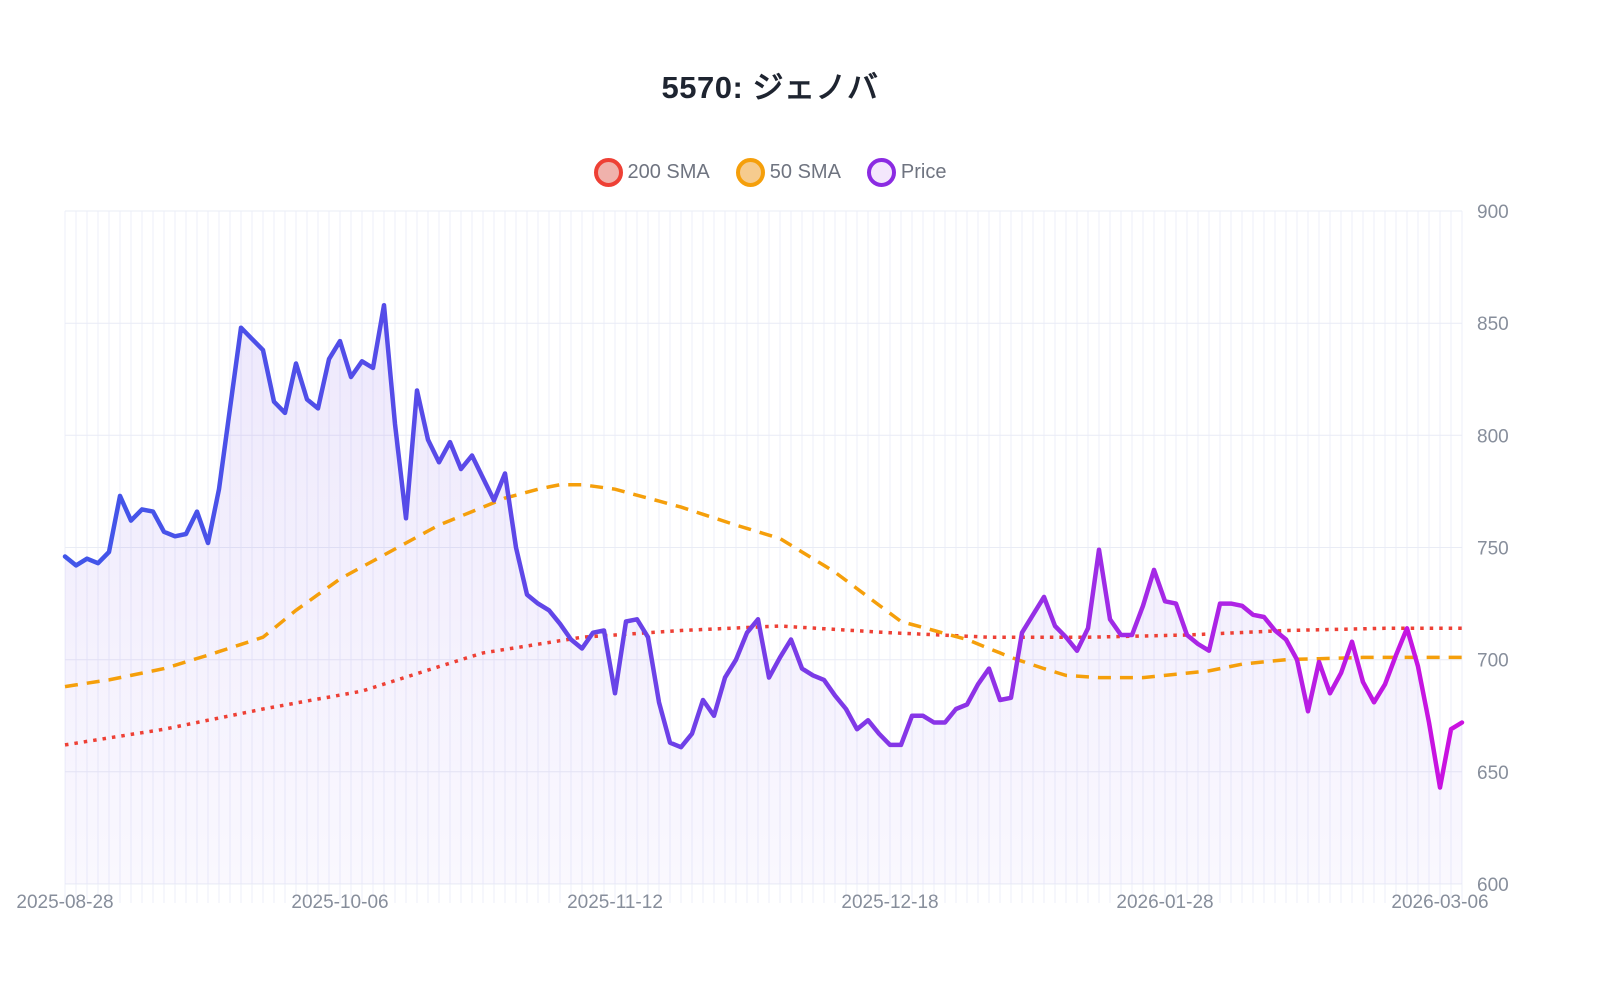  I want to click on svg-text: 650, so click(1493, 773).